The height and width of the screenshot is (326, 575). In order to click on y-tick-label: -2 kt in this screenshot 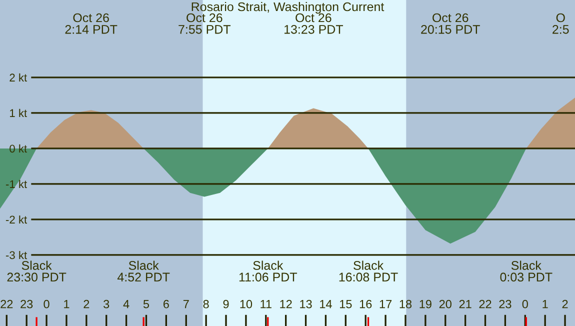, I will do `click(17, 219)`.